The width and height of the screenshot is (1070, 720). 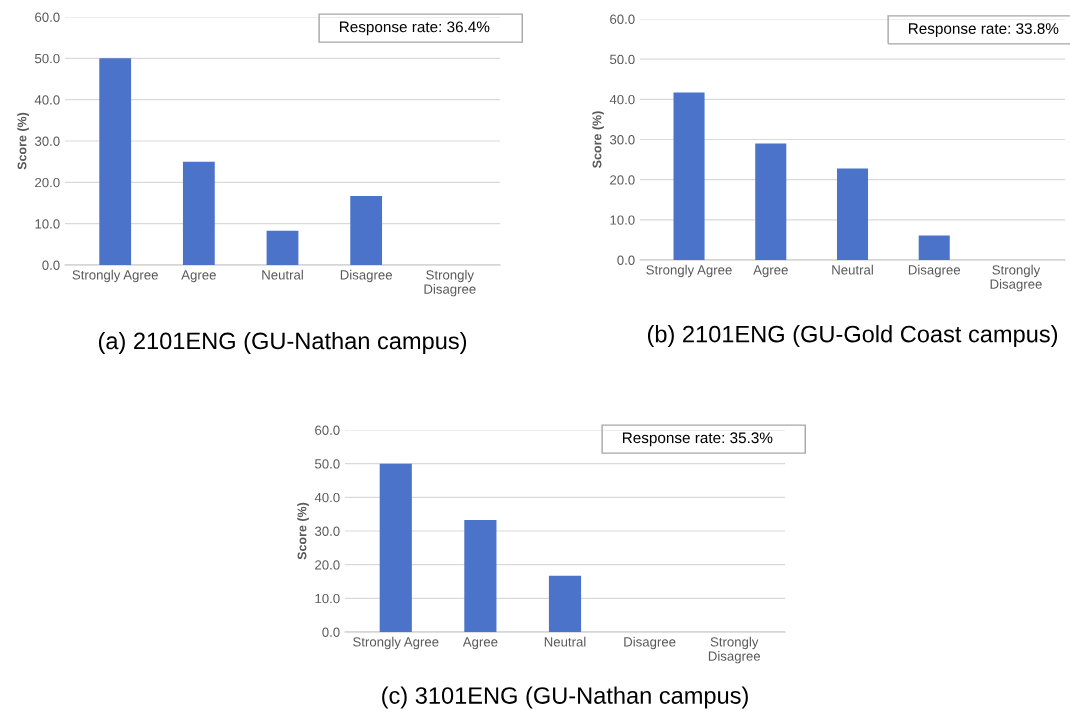 What do you see at coordinates (565, 697) in the screenshot?
I see `text: (c) 3101ENG (GU-Nathan campus)` at bounding box center [565, 697].